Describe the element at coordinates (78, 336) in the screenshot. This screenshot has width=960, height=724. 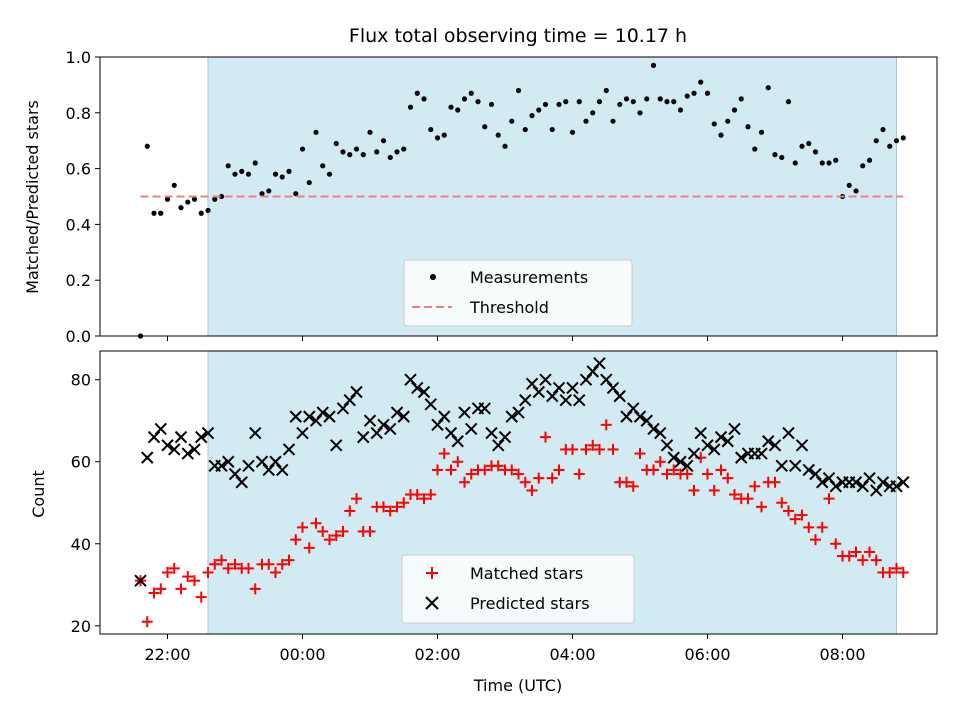
I see `y-tick-label: 0.0` at that location.